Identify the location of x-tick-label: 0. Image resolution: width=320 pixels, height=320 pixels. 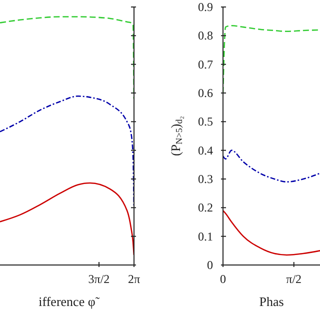
(223, 279).